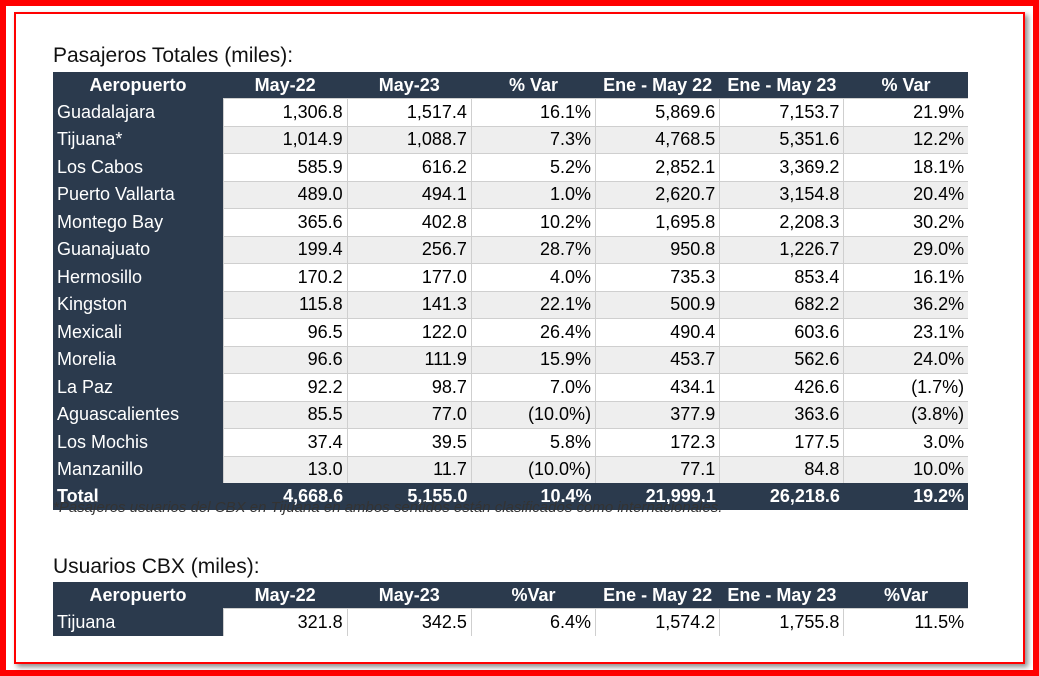 The image size is (1039, 676). I want to click on value-cell: 4,768.5, so click(657, 139).